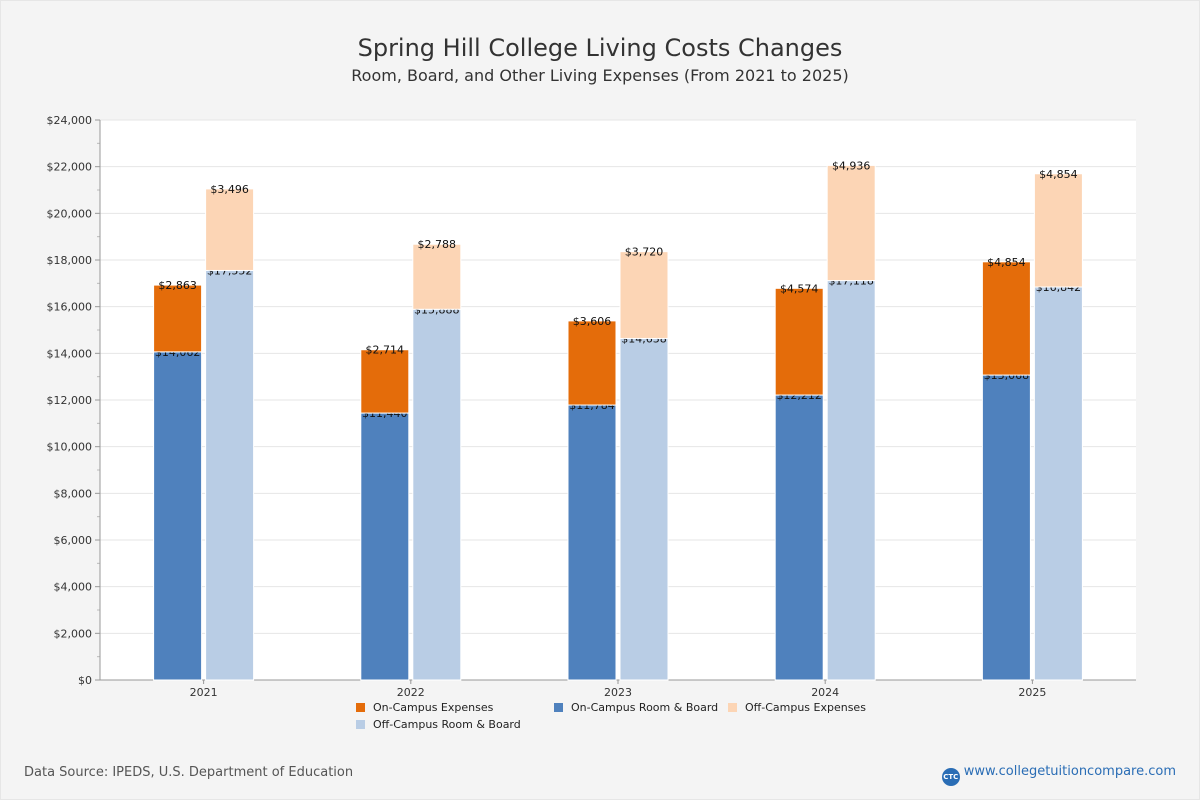 The height and width of the screenshot is (800, 1200). What do you see at coordinates (73, 493) in the screenshot?
I see `y-tick-label: $8,000` at bounding box center [73, 493].